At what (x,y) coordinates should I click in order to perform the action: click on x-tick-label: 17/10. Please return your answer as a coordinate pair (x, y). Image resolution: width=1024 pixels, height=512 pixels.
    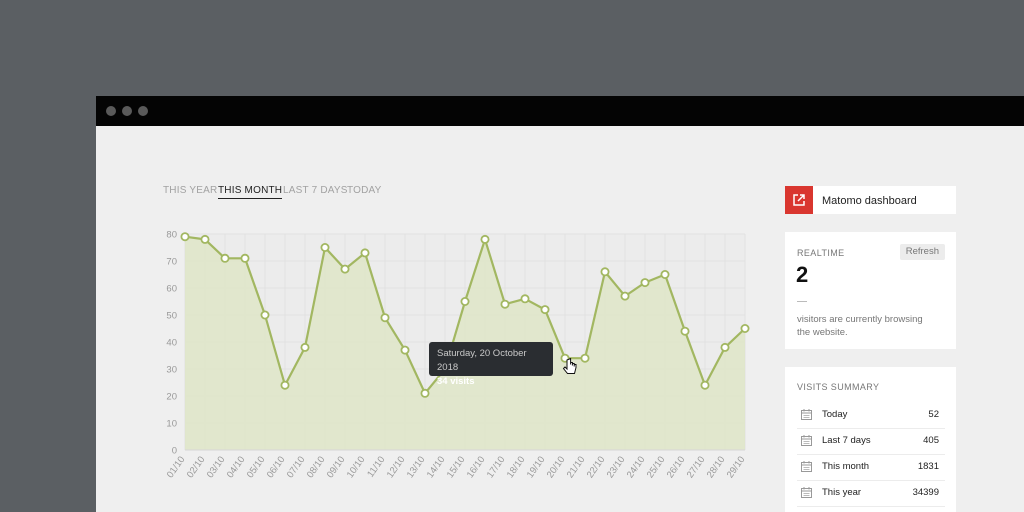
    Looking at the image, I should click on (496, 467).